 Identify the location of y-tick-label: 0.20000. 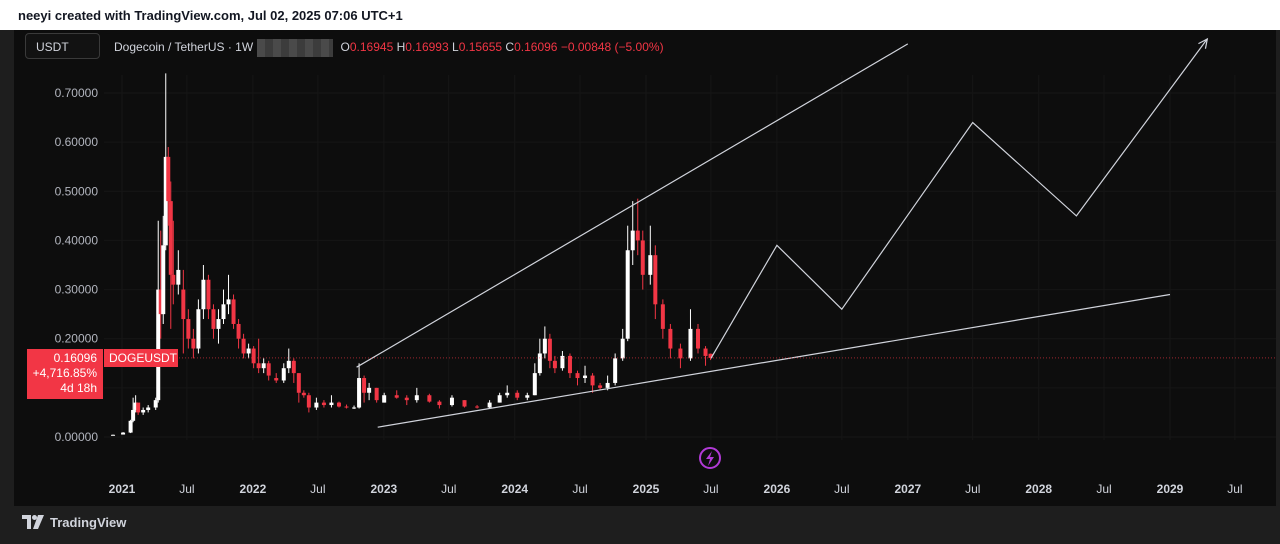
(77, 339).